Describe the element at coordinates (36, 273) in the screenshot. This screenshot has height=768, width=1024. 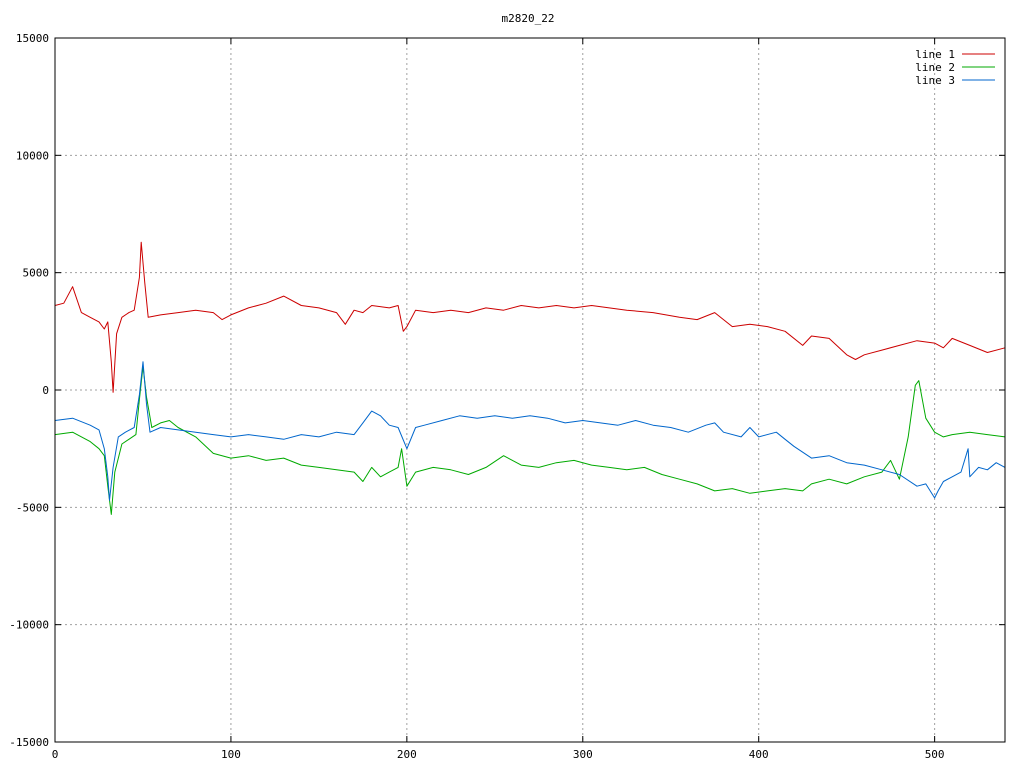
I see `y-tick-label: 5000` at that location.